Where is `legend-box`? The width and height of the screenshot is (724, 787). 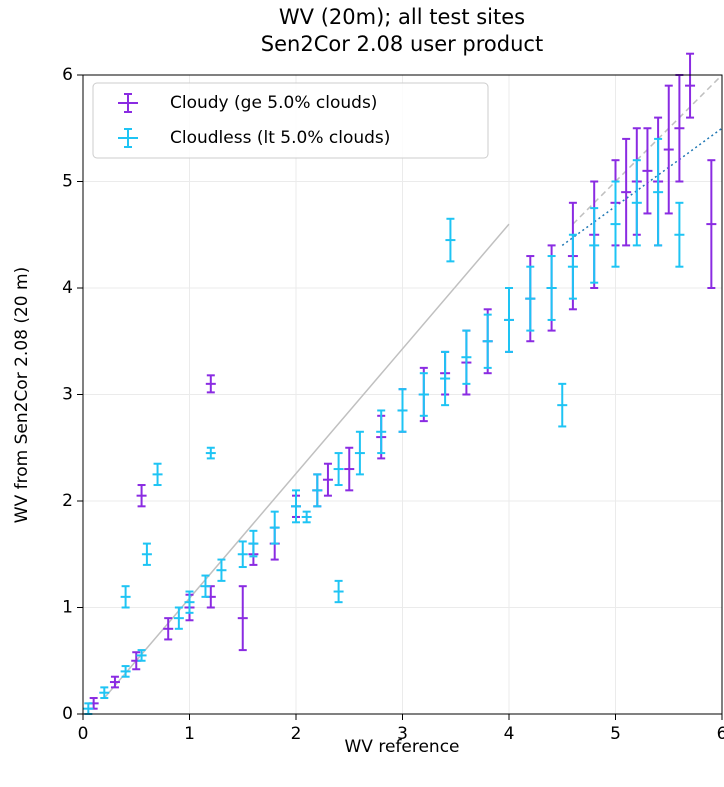
legend-box is located at coordinates (290, 120).